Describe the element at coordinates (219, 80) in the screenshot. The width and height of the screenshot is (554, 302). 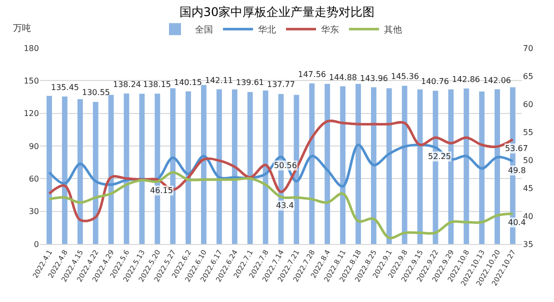
I see `data-label: 142.11` at that location.